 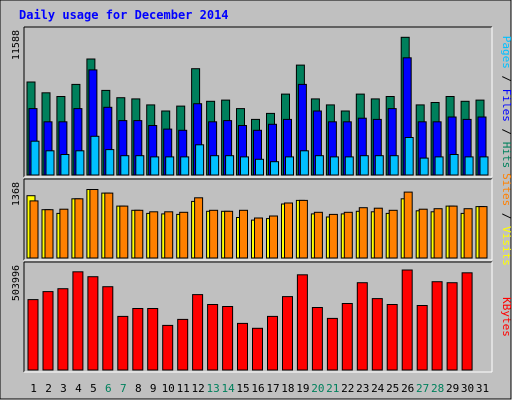 What do you see at coordinates (48, 388) in the screenshot?
I see `x-label-day-2: 2` at bounding box center [48, 388].